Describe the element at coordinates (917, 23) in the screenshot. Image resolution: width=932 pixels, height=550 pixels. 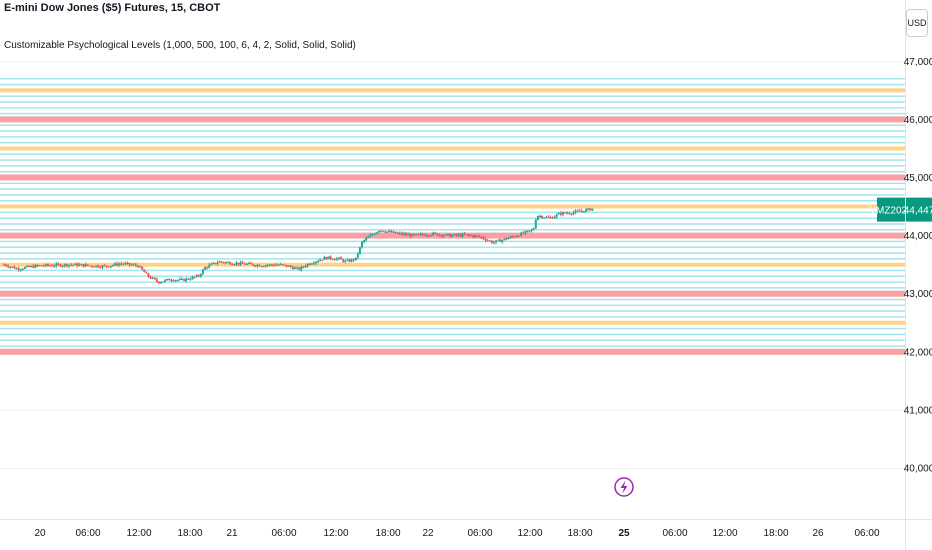
I see `currency-button: USD` at that location.